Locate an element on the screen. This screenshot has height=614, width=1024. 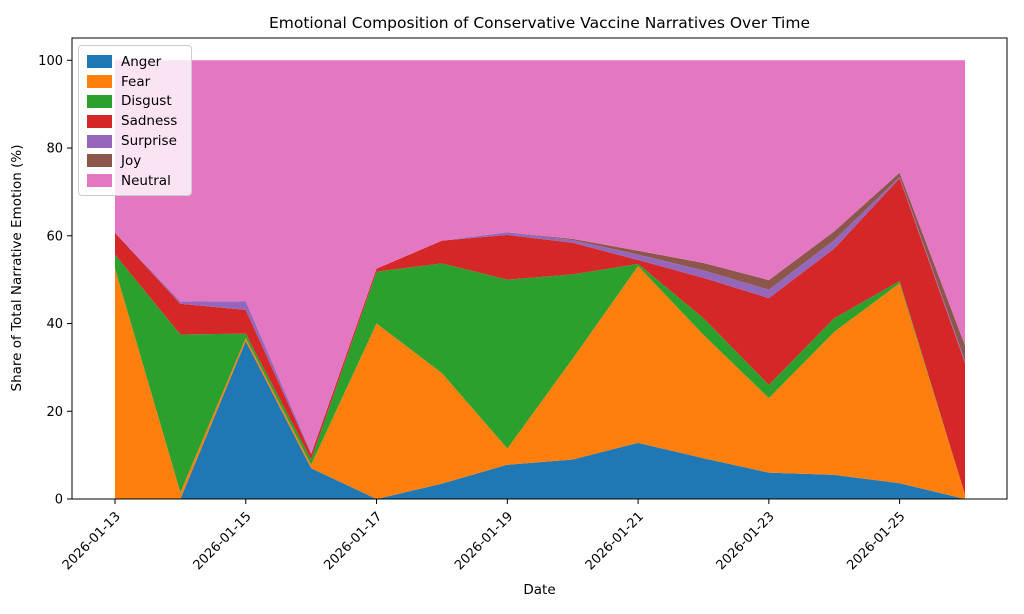
legend-label: Fear is located at coordinates (136, 81).